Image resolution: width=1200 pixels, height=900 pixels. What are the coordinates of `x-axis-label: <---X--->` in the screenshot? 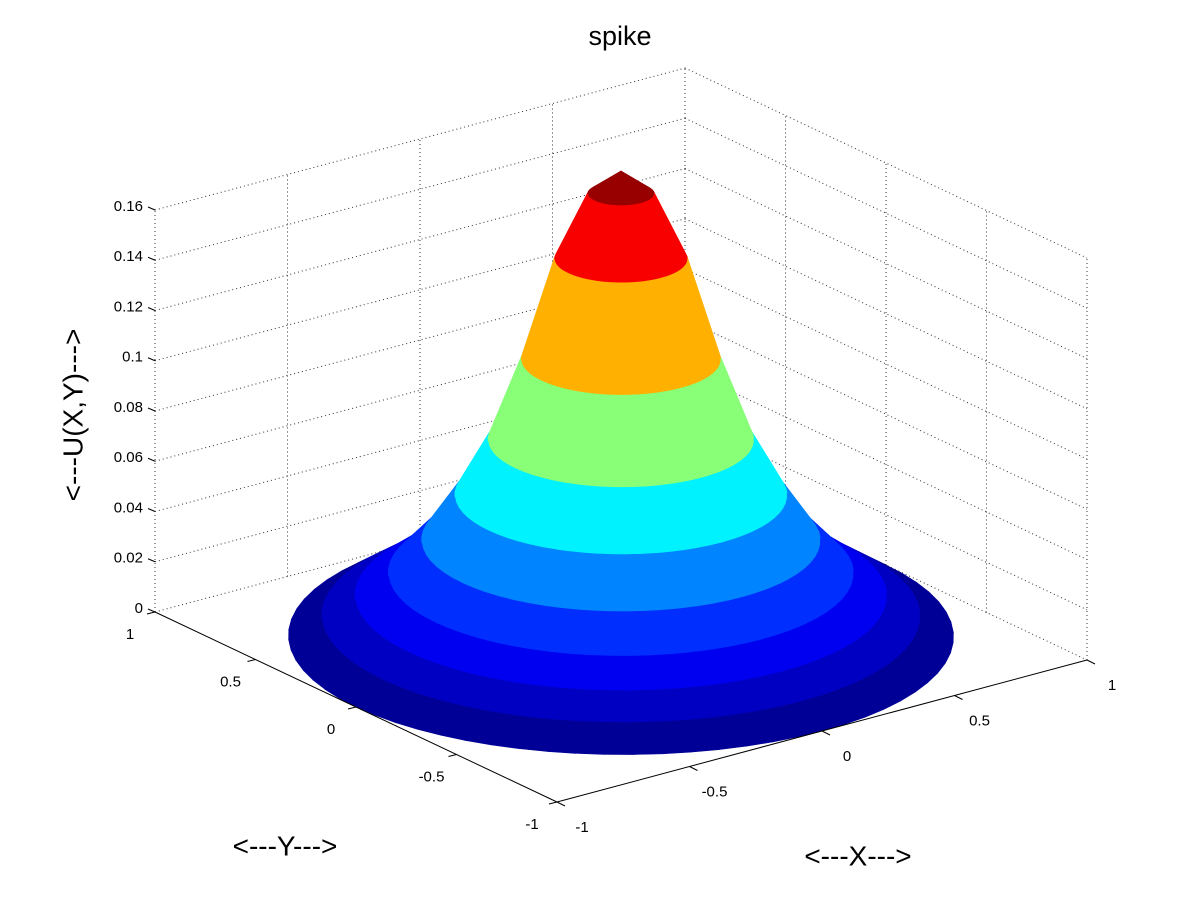 It's located at (857, 855).